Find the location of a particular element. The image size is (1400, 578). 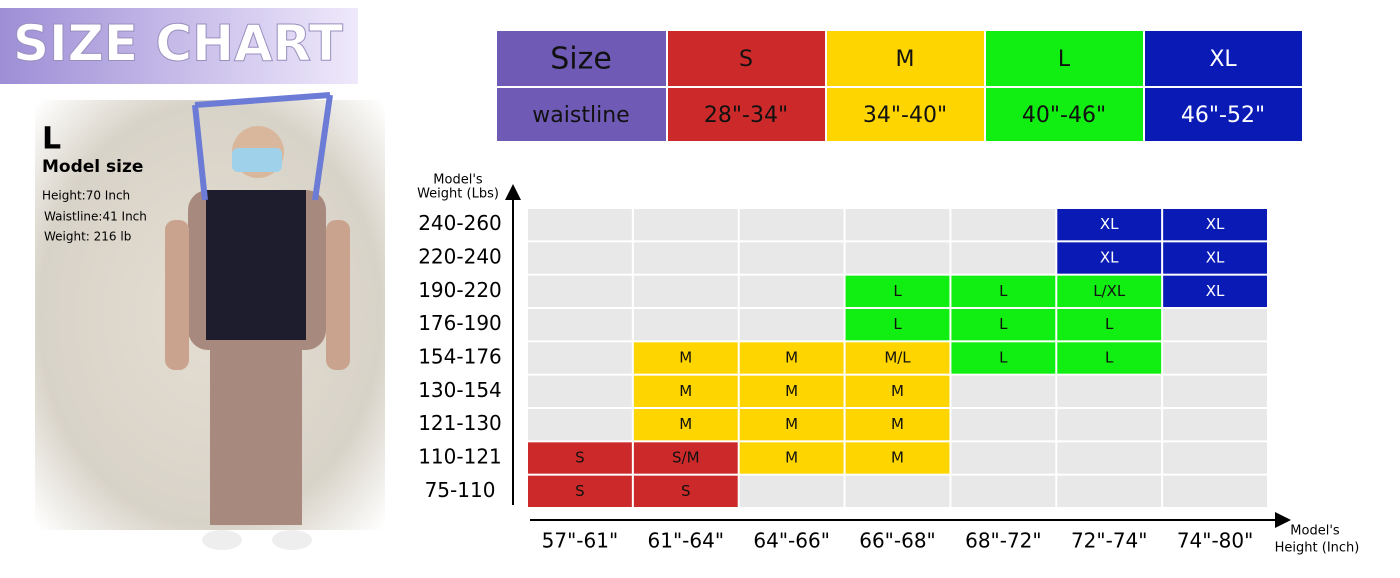

row-label: 130-154 is located at coordinates (460, 390).